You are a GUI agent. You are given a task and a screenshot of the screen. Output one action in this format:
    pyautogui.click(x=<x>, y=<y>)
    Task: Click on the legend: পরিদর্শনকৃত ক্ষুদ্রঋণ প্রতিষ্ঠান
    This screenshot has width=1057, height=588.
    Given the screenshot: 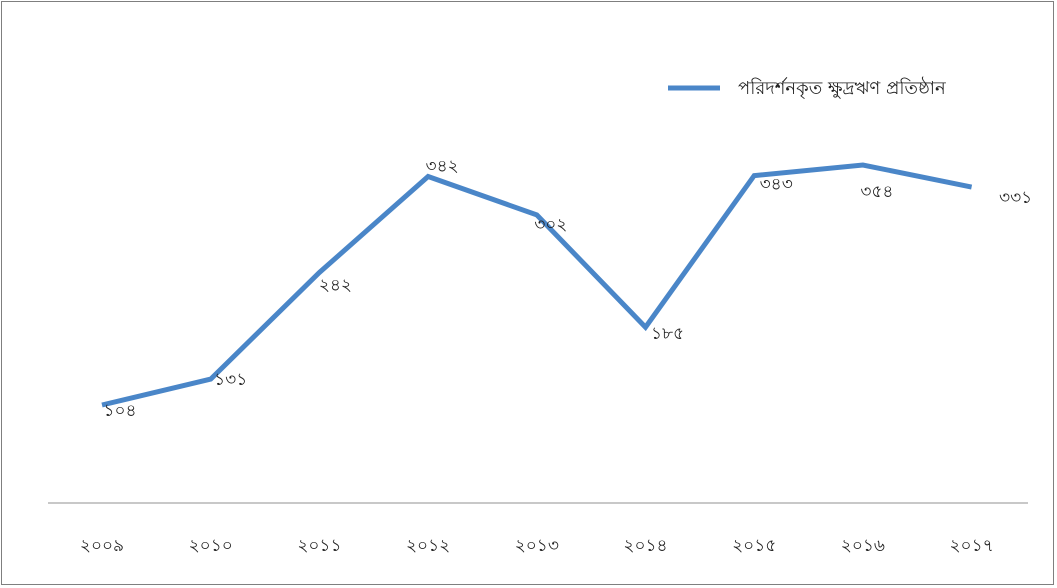 What is the action you would take?
    pyautogui.click(x=807, y=88)
    